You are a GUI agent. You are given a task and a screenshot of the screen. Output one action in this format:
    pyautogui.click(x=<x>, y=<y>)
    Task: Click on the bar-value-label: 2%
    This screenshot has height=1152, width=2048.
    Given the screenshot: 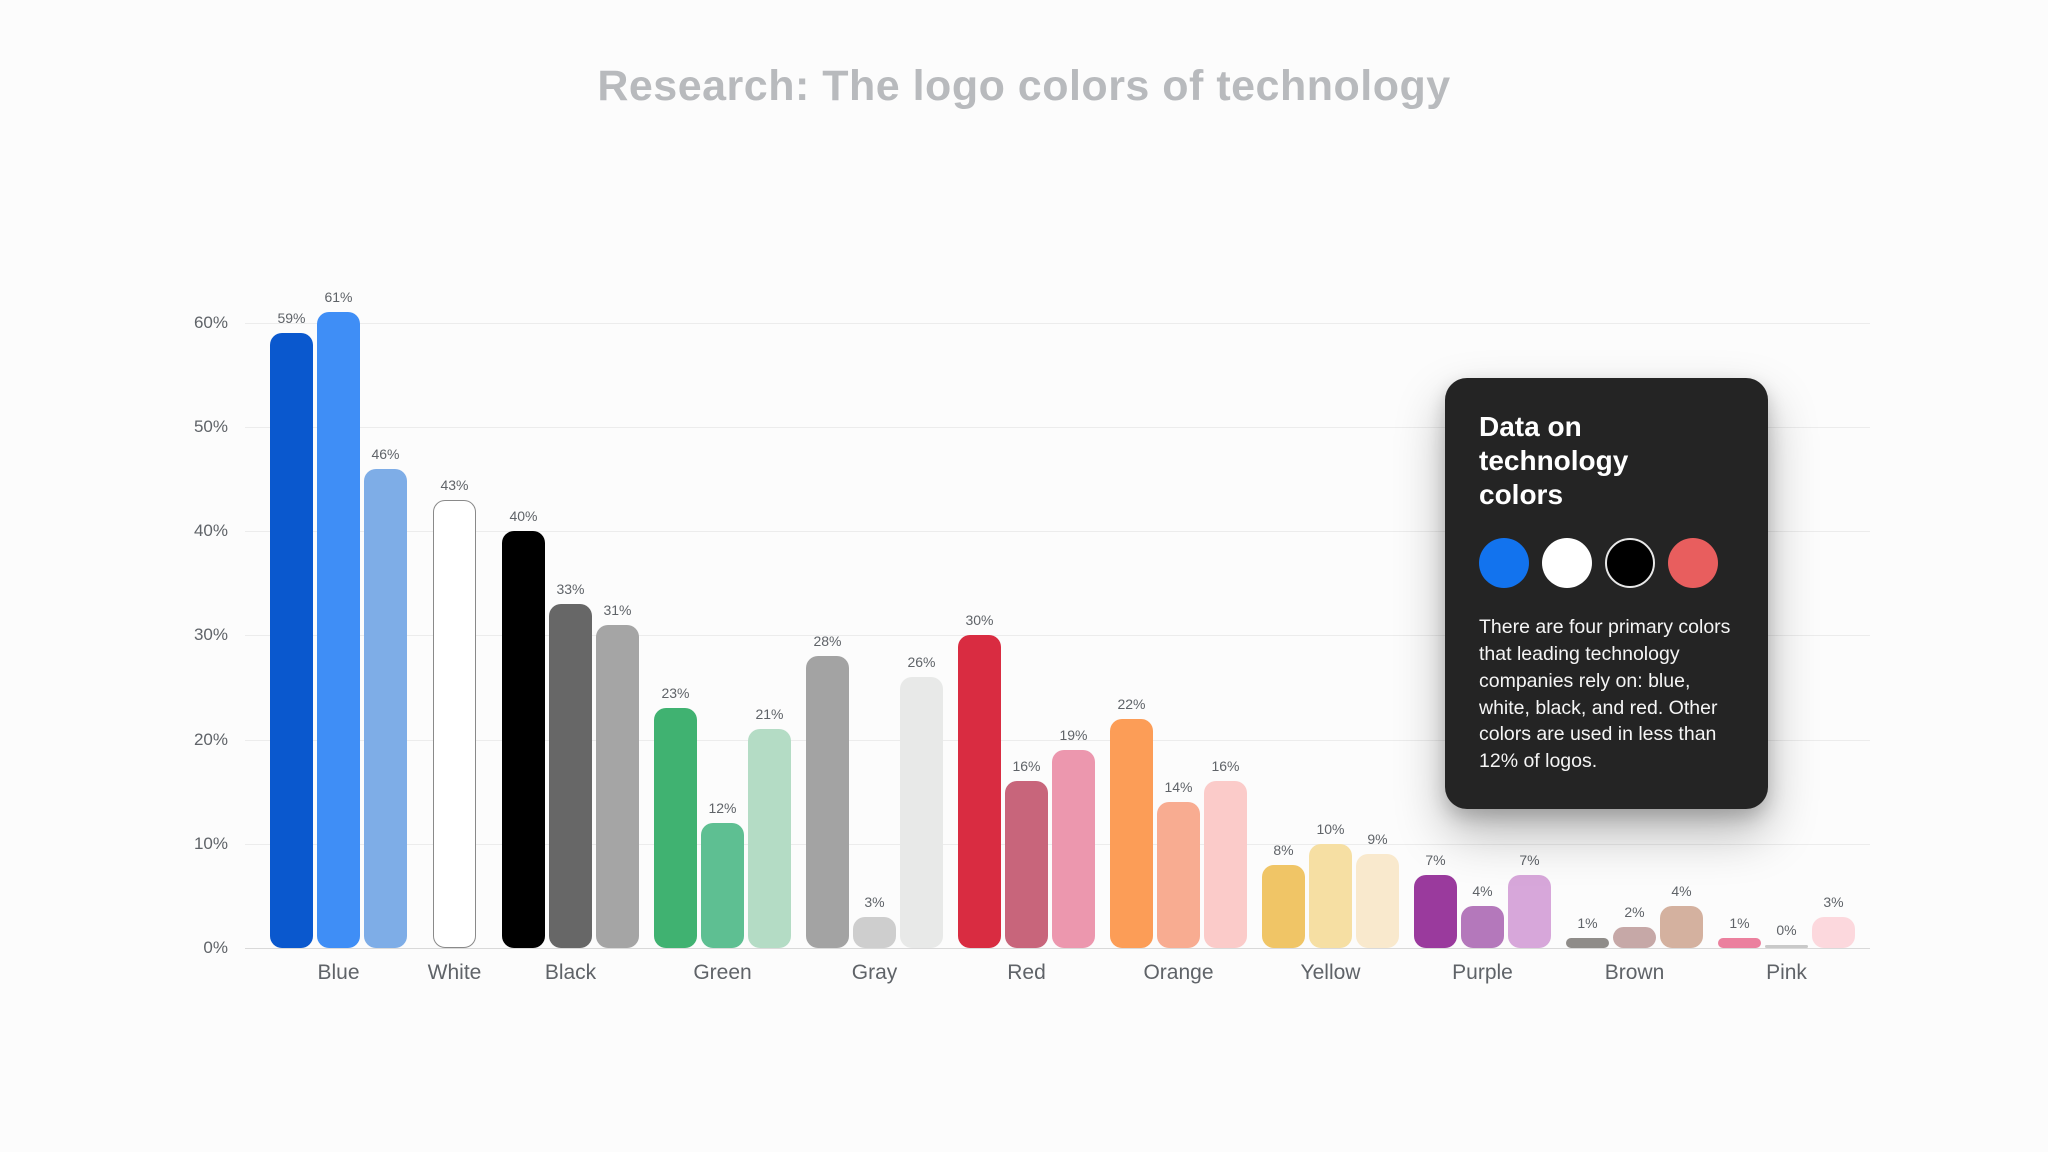 What is the action you would take?
    pyautogui.click(x=1634, y=912)
    